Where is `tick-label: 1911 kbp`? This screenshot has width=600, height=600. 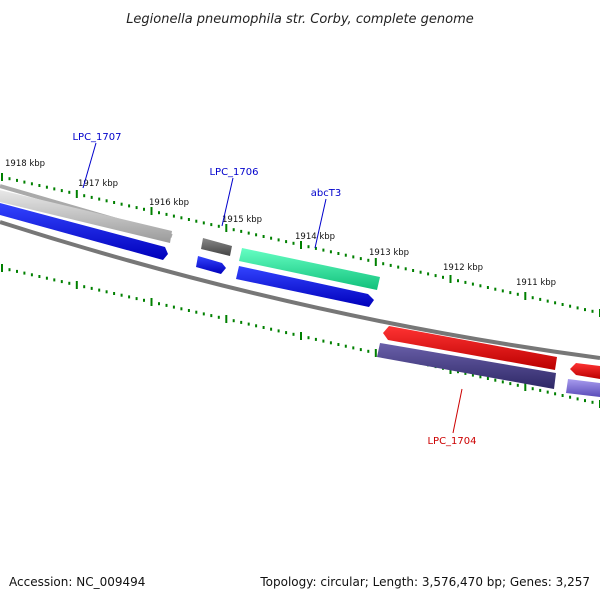 tick-label: 1911 kbp is located at coordinates (536, 283).